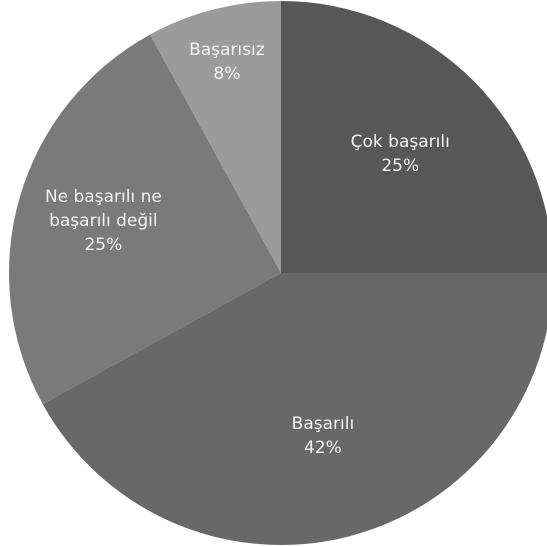 This screenshot has width=547, height=547. I want to click on slice-label: Başarılı 42%, so click(323, 436).